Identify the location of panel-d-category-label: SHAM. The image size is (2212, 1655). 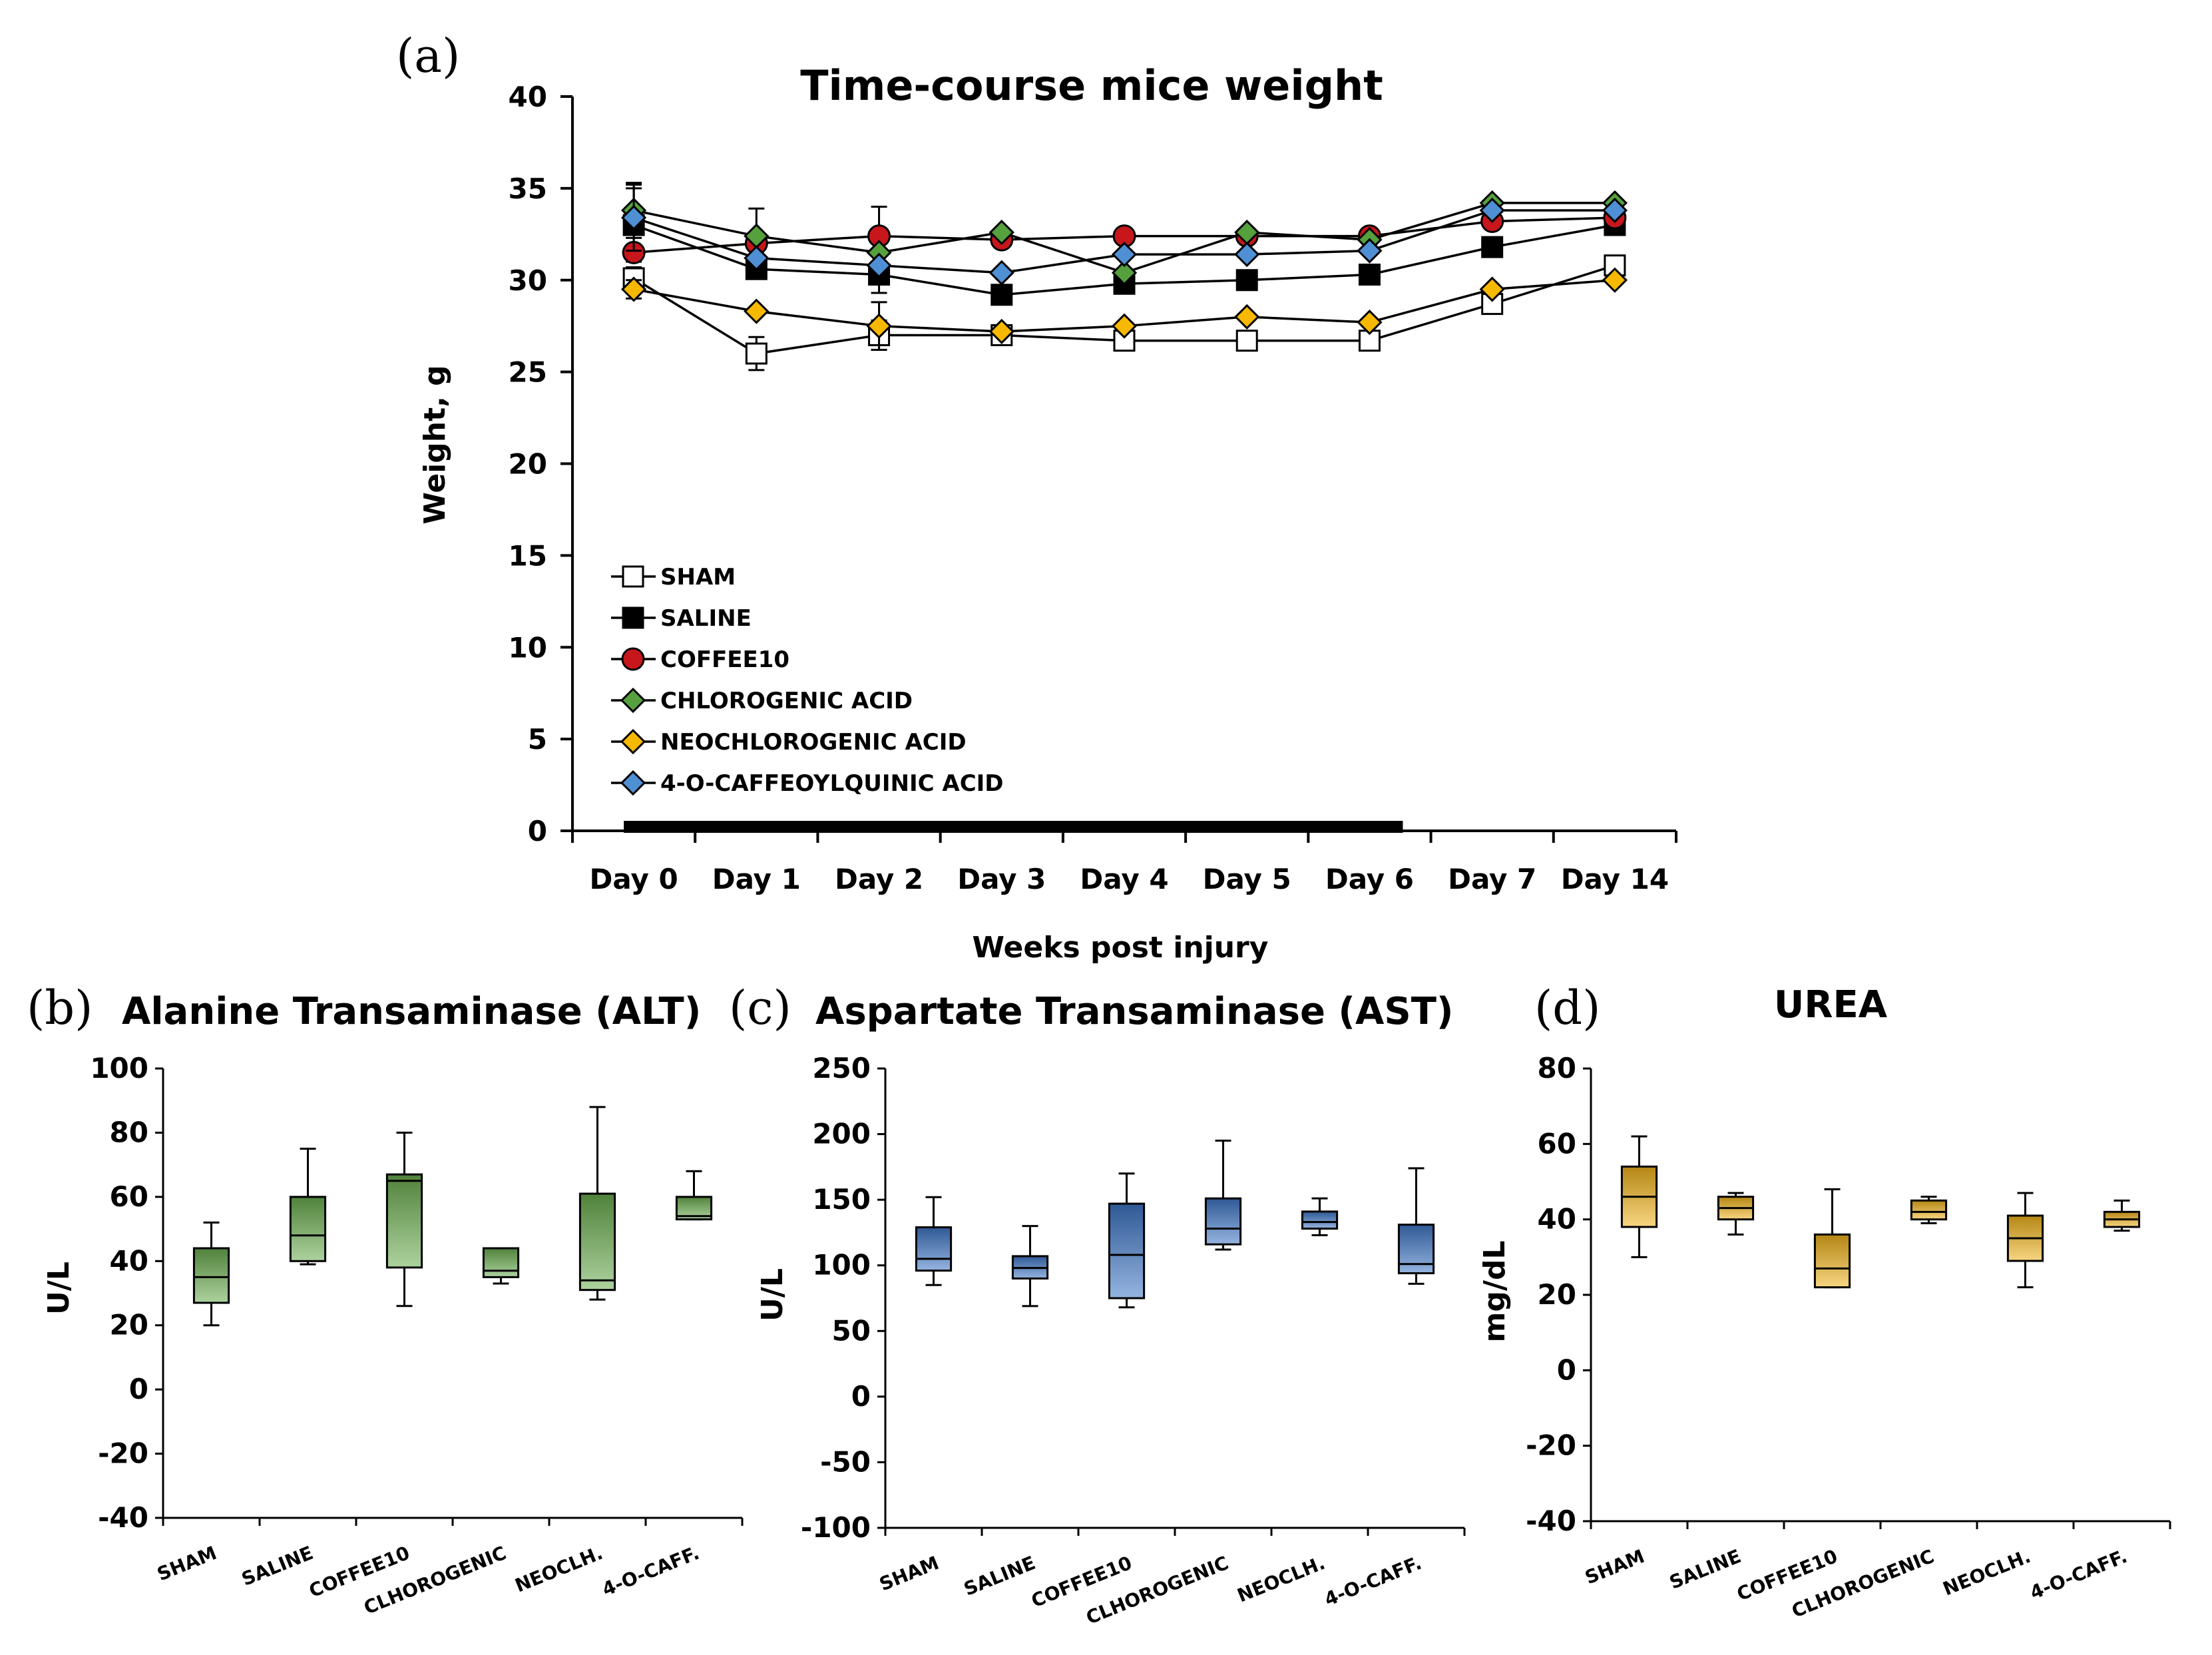
(1615, 1567).